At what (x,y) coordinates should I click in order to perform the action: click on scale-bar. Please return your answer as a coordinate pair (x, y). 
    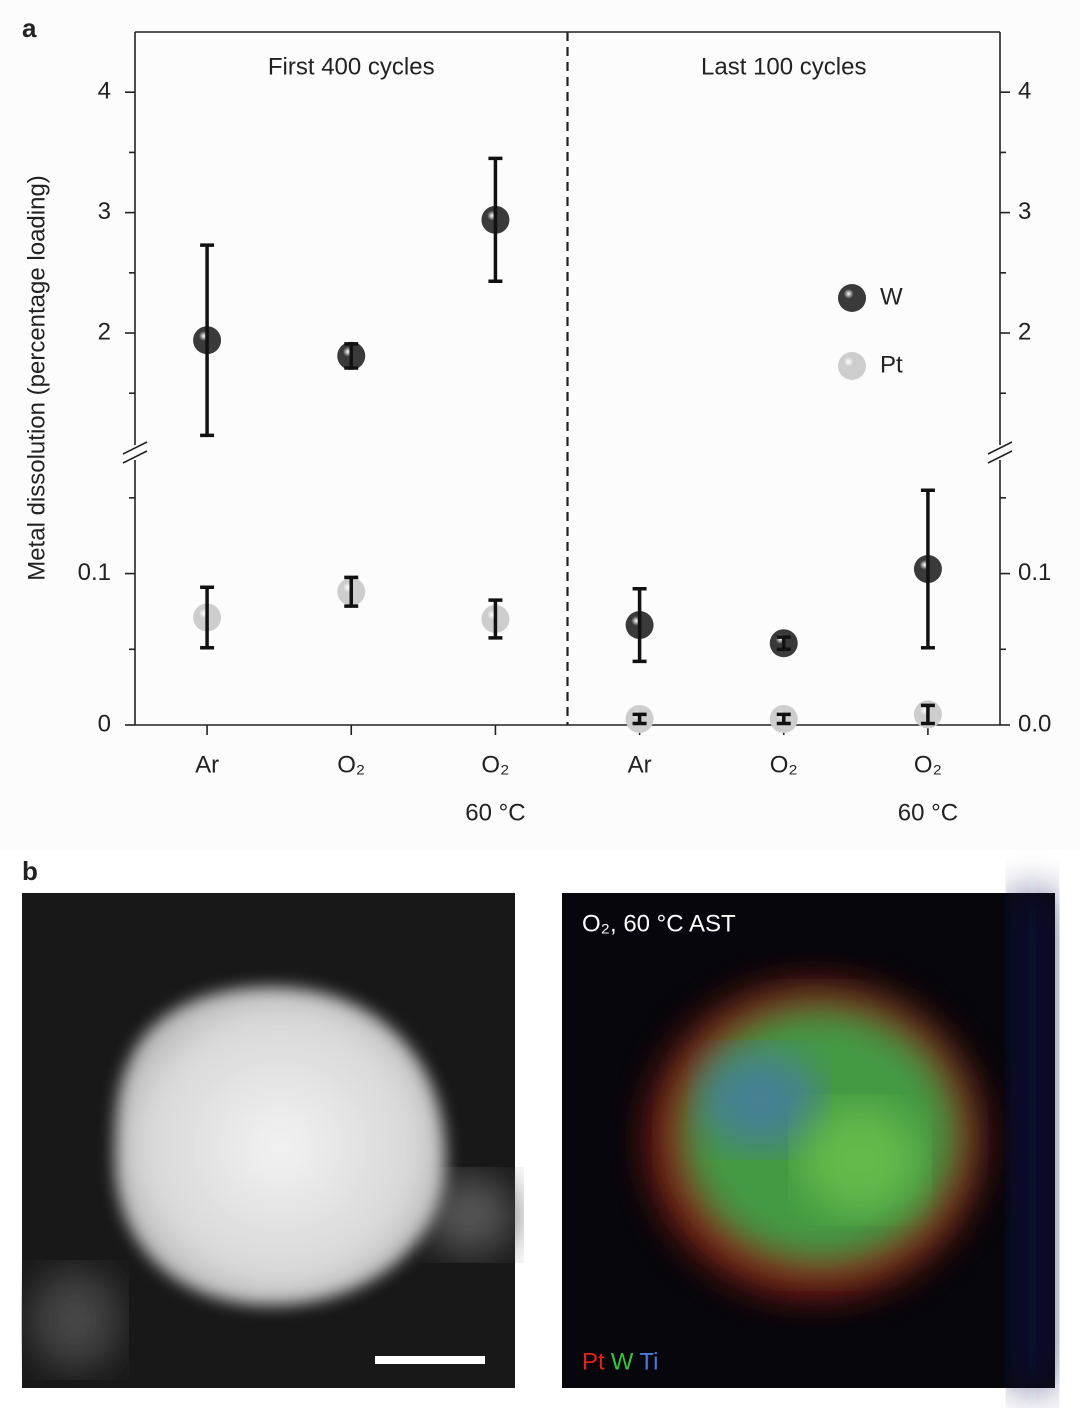
    Looking at the image, I should click on (430, 1360).